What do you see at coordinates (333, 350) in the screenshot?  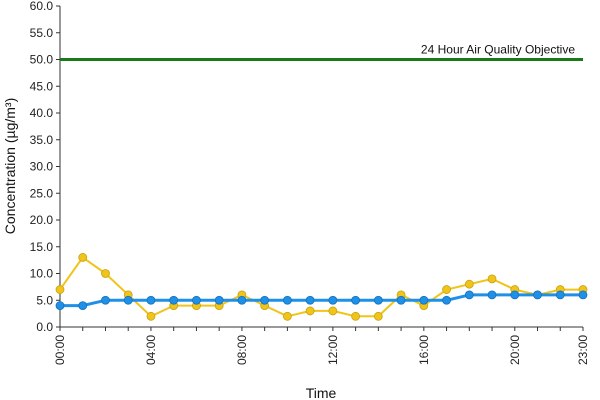 I see `x-tick-label: 12:00` at bounding box center [333, 350].